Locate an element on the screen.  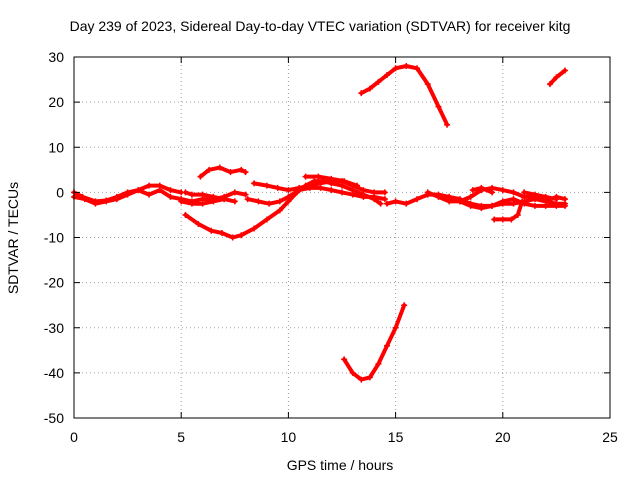
y-tick-label: 20 is located at coordinates (56, 102).